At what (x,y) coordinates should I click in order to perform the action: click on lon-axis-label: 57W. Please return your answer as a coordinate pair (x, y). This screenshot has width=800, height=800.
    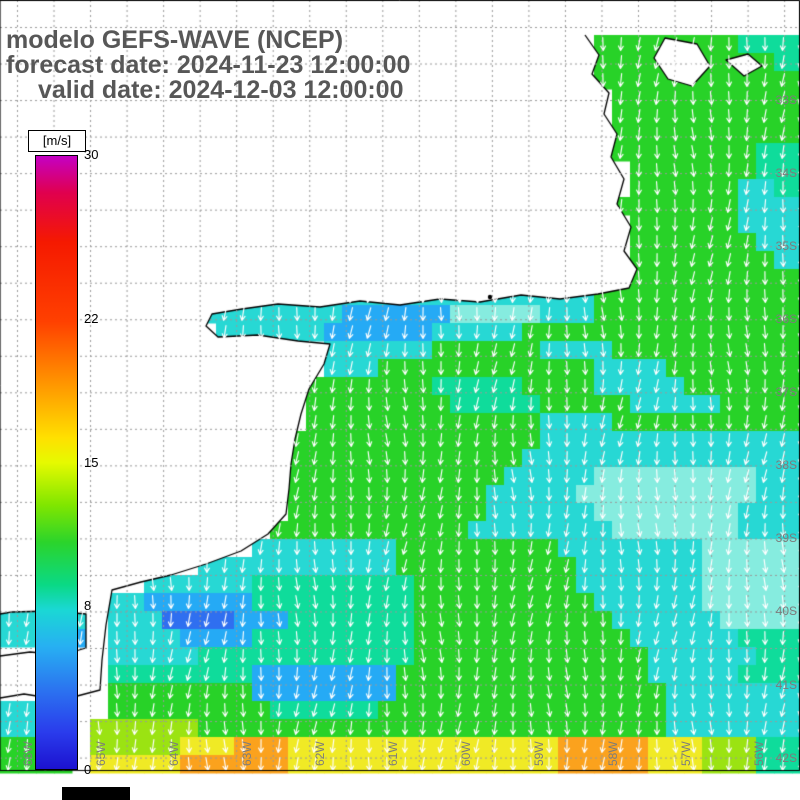
    Looking at the image, I should click on (685, 753).